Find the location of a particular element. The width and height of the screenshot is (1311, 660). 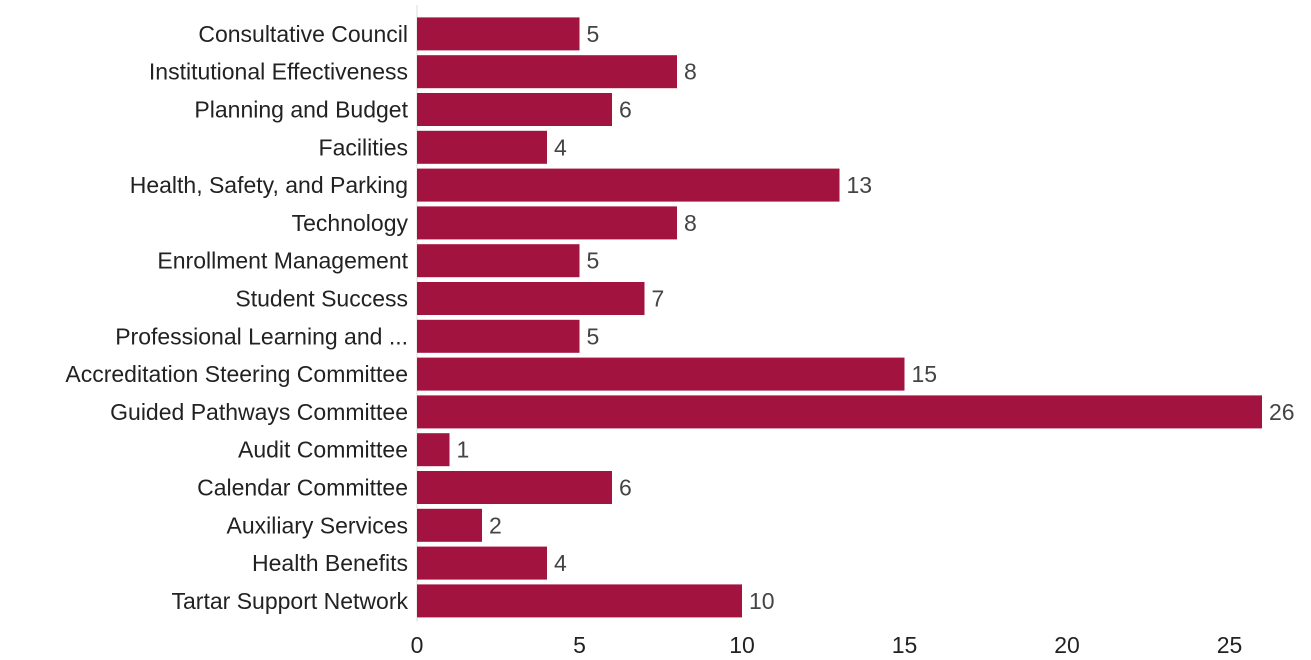

value-label: 1 is located at coordinates (463, 450).